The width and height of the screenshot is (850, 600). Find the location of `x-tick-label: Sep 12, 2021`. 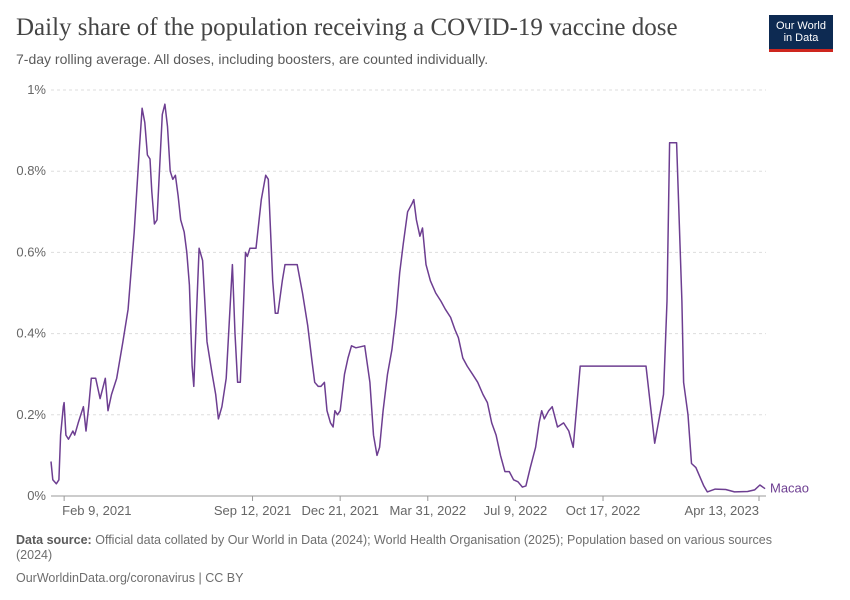

x-tick-label: Sep 12, 2021 is located at coordinates (252, 510).